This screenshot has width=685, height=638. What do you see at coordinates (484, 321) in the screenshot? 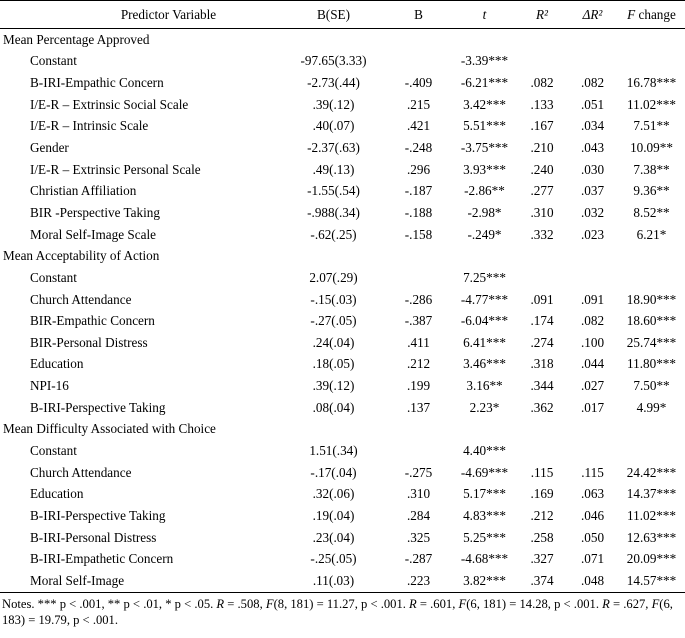
I see `value-t: -6.04***` at bounding box center [484, 321].